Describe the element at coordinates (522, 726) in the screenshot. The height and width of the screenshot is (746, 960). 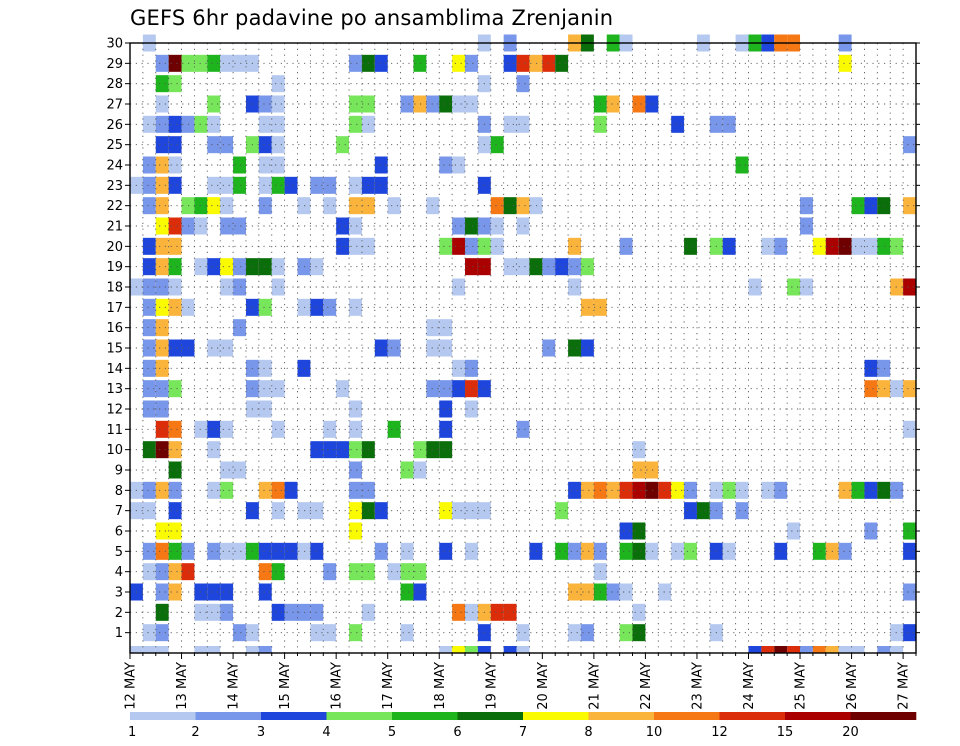
I see `colorbar: 1 2 3 4 5 6 7 8 10 12 15 20` at that location.